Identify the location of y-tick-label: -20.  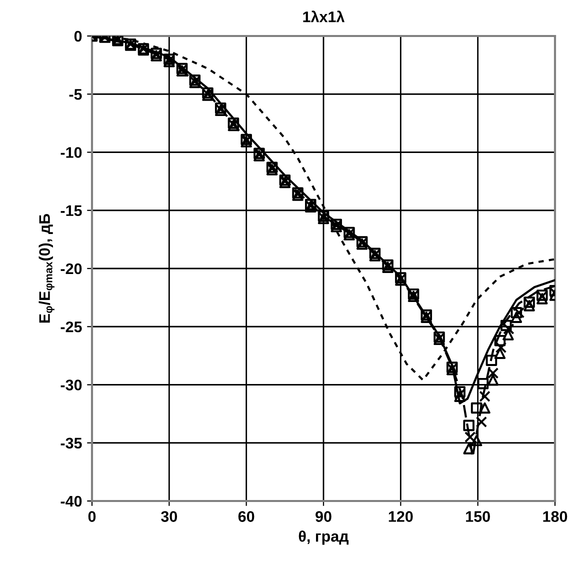
(71, 268).